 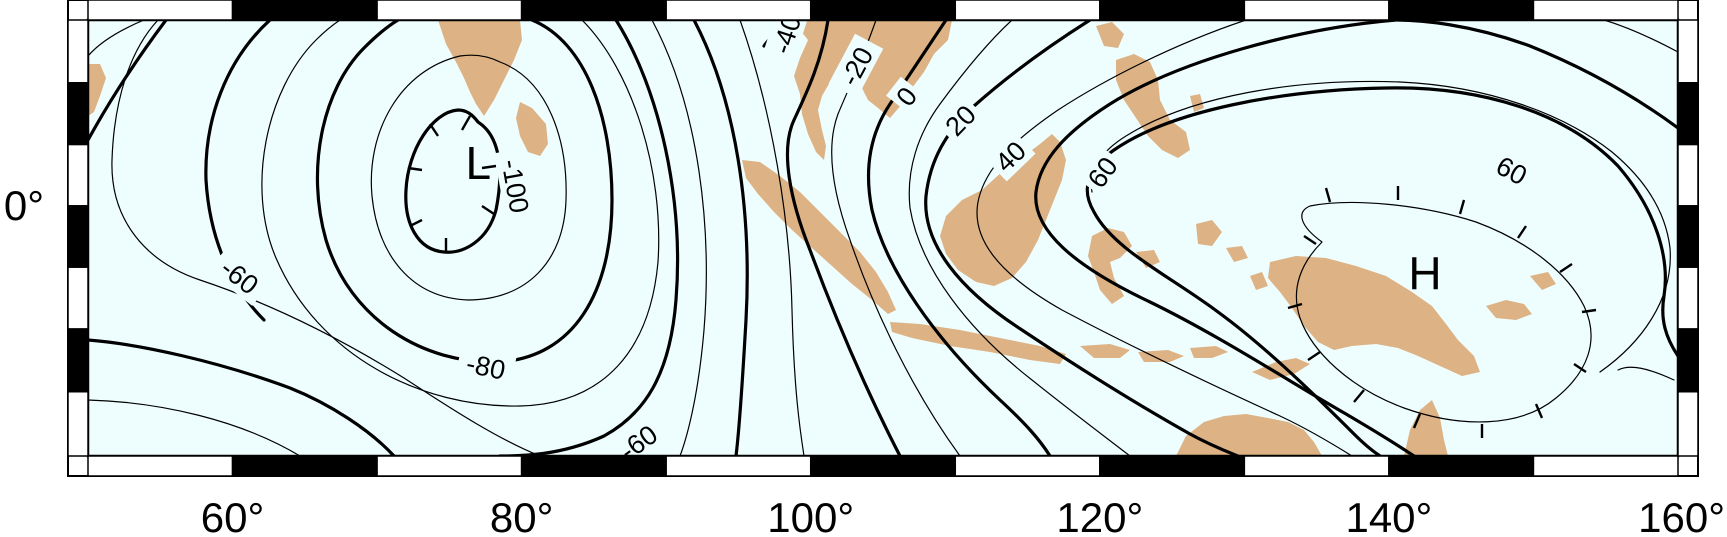 What do you see at coordinates (478, 163) in the screenshot?
I see `low-marker: L` at bounding box center [478, 163].